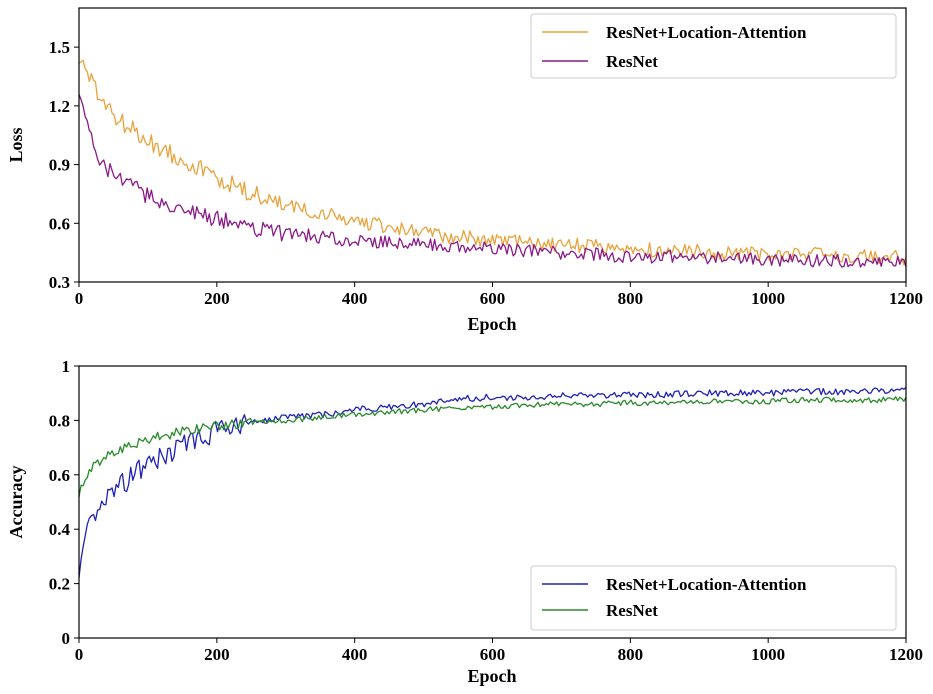 The image size is (933, 694). I want to click on loss-y-tick-label: 1.2, so click(59, 106).